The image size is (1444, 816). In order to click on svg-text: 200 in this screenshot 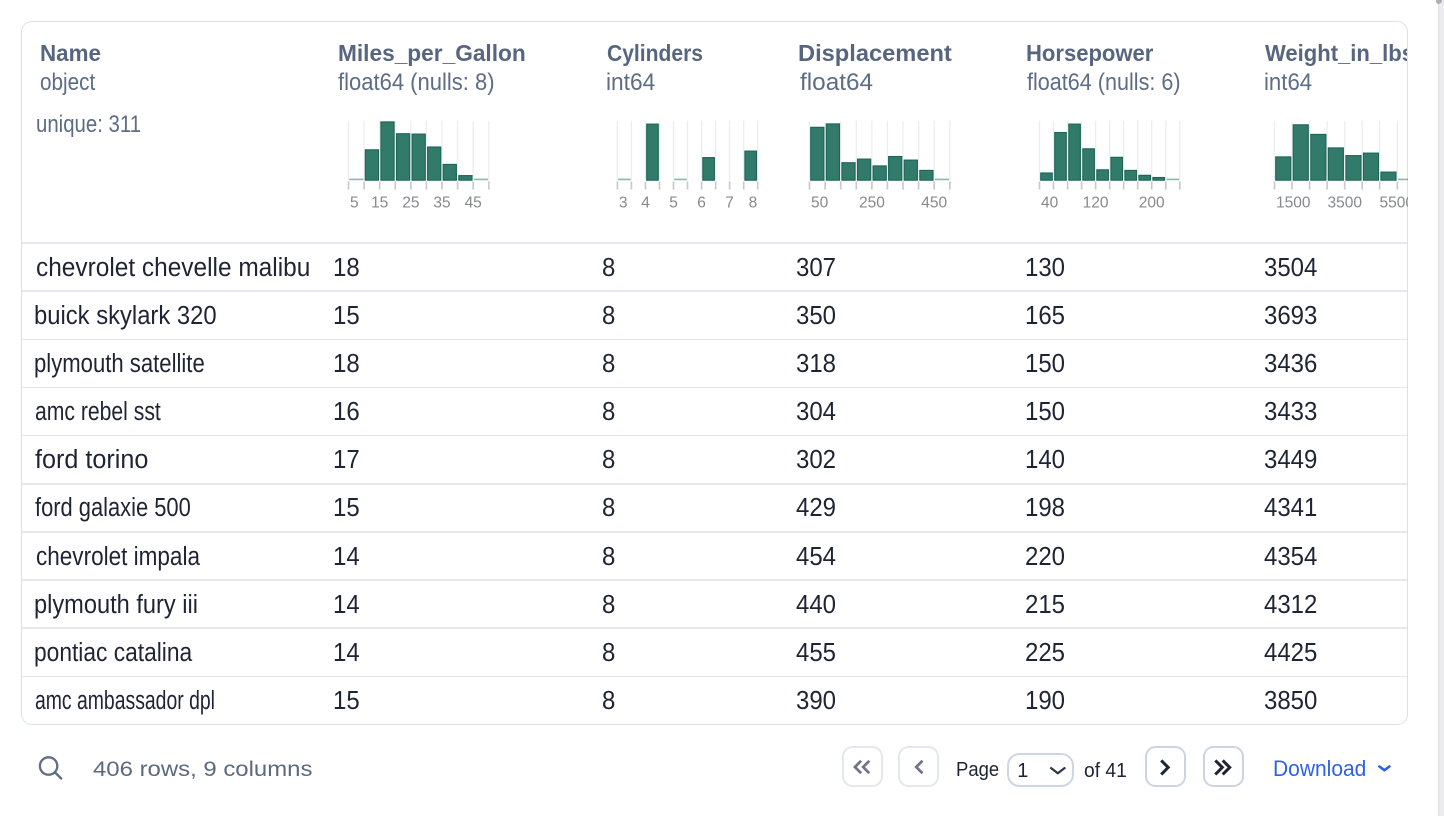, I will do `click(1152, 203)`.